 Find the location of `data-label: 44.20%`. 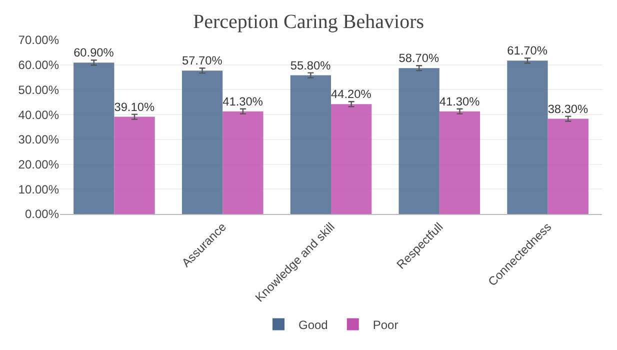

data-label: 44.20% is located at coordinates (351, 94).